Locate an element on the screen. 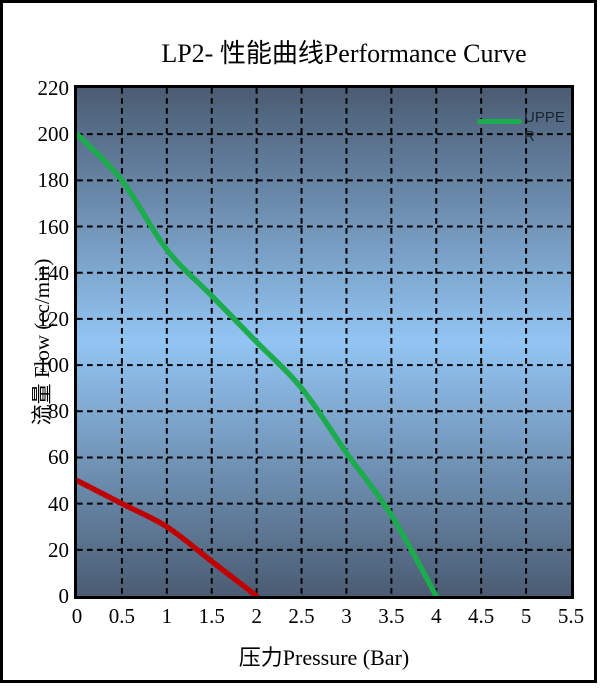  x-tick-label: 1.5 is located at coordinates (211, 616).